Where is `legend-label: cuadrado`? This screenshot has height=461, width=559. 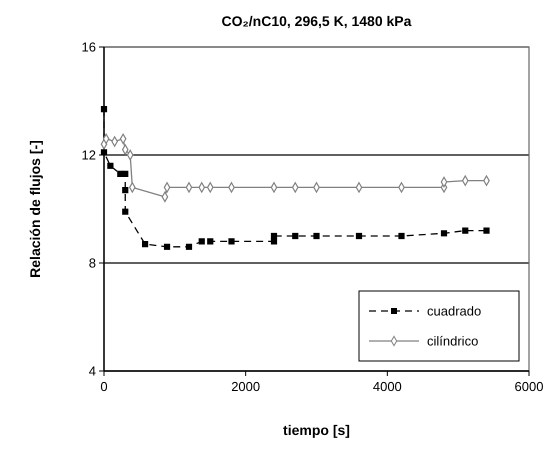 legend-label: cuadrado is located at coordinates (454, 311).